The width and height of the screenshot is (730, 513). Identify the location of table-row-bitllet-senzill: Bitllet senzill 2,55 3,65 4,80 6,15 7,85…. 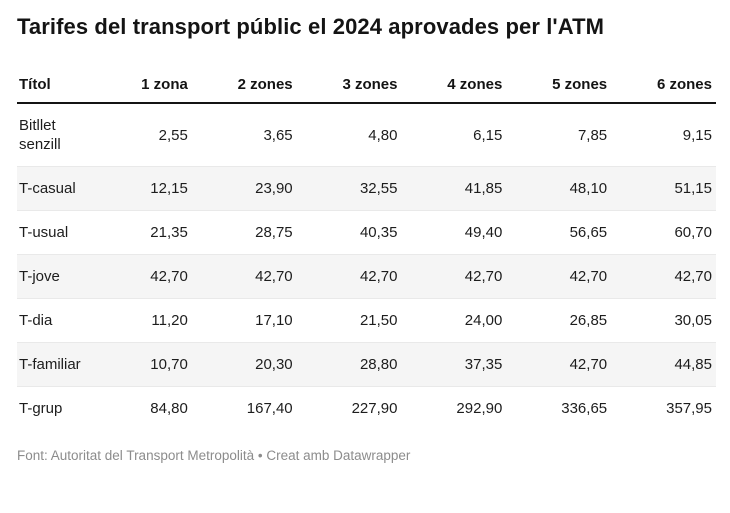
(366, 135).